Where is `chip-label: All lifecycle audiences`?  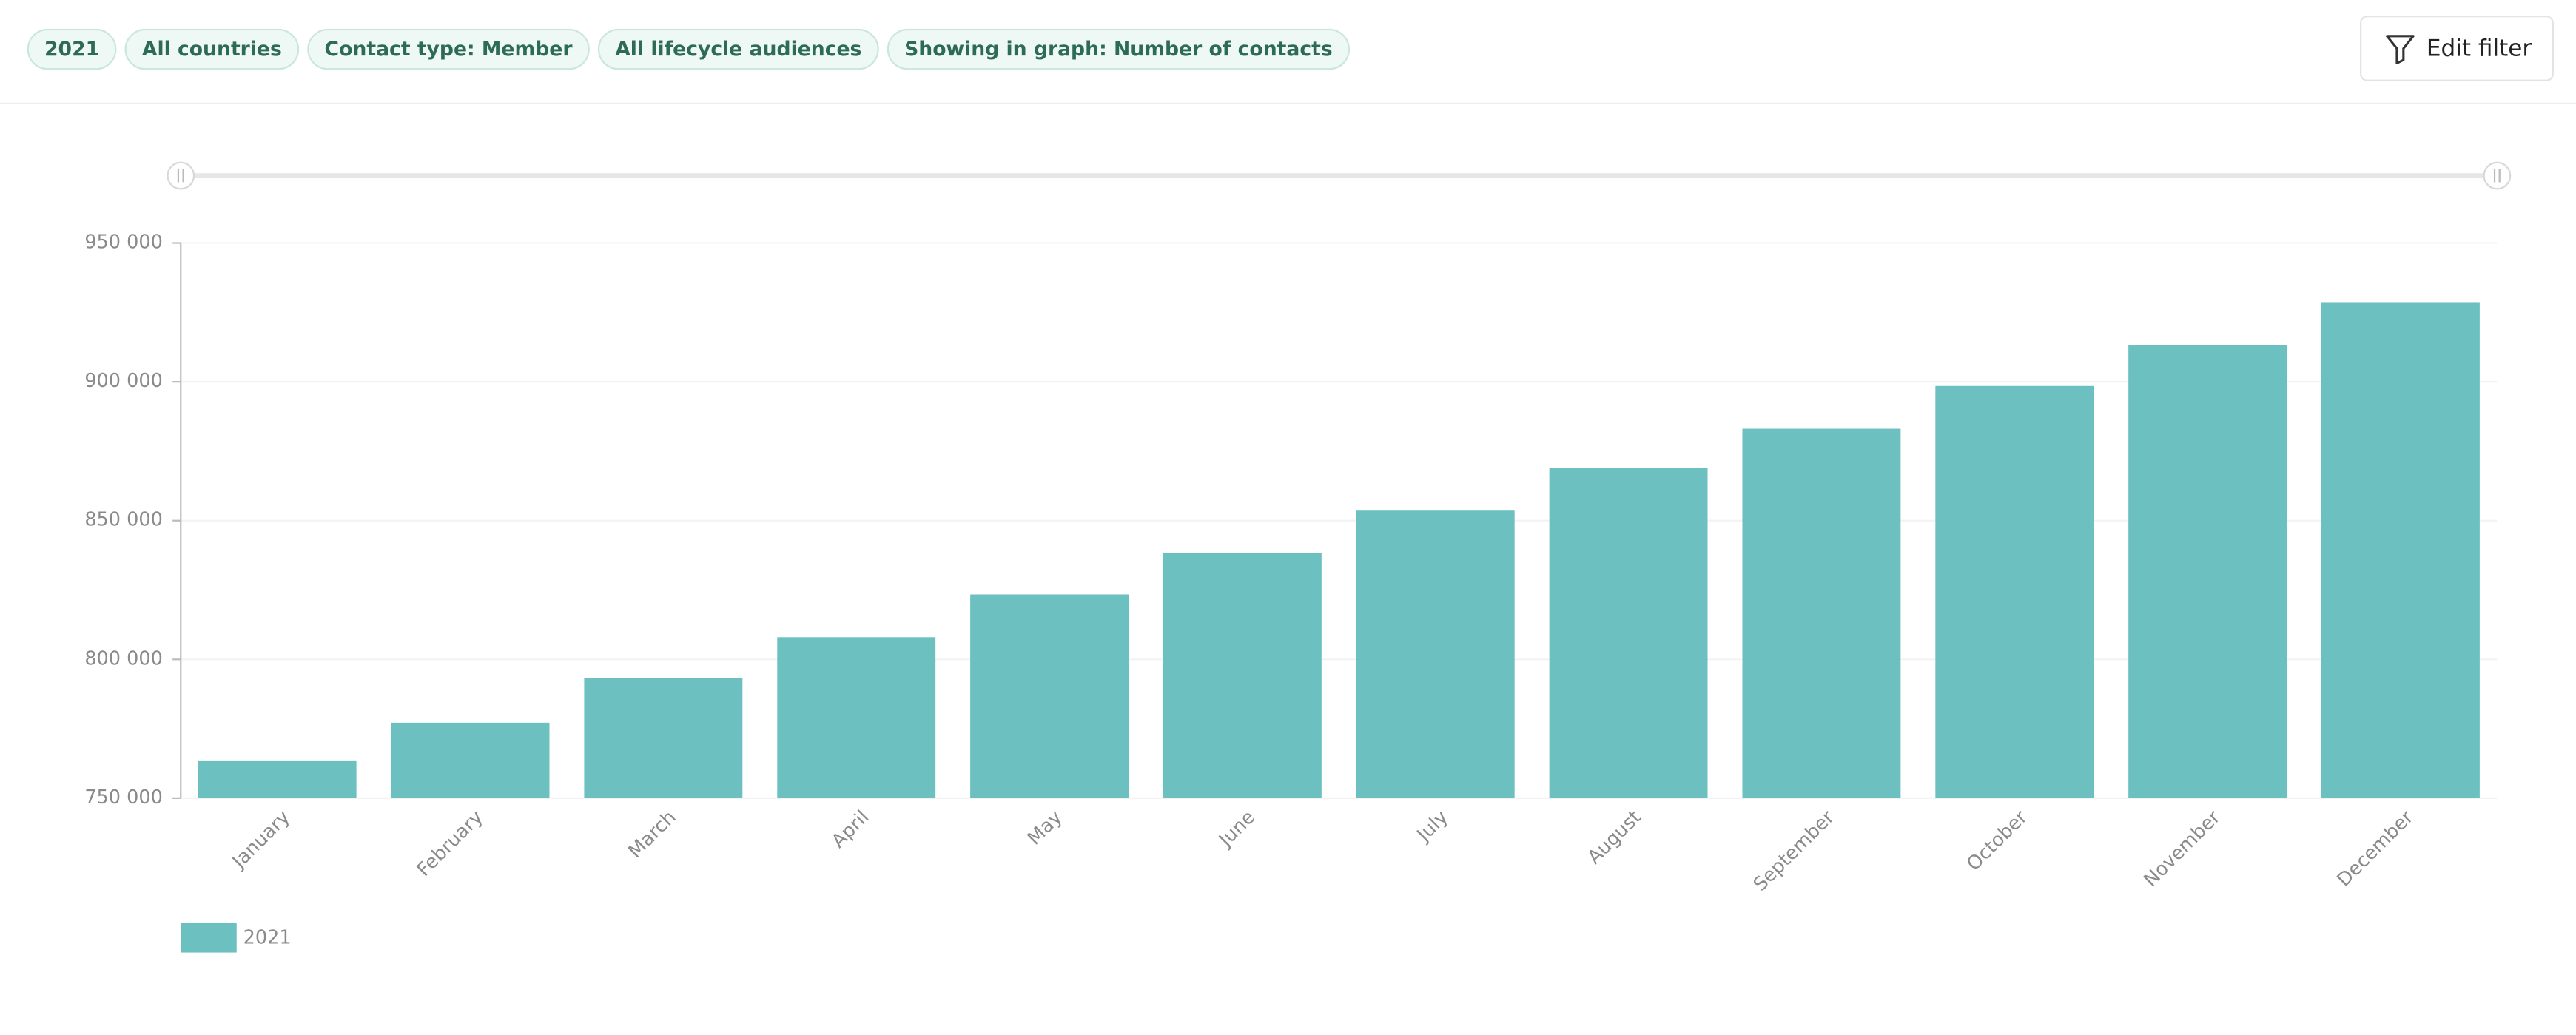 chip-label: All lifecycle audiences is located at coordinates (738, 49).